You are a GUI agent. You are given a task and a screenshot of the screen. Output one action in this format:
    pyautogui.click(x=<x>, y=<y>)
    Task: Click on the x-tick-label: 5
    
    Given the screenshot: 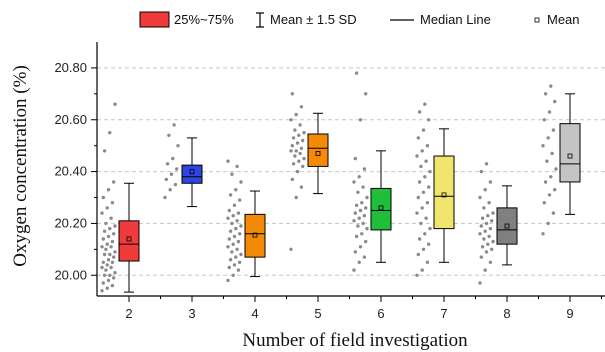 What is the action you would take?
    pyautogui.click(x=317, y=313)
    